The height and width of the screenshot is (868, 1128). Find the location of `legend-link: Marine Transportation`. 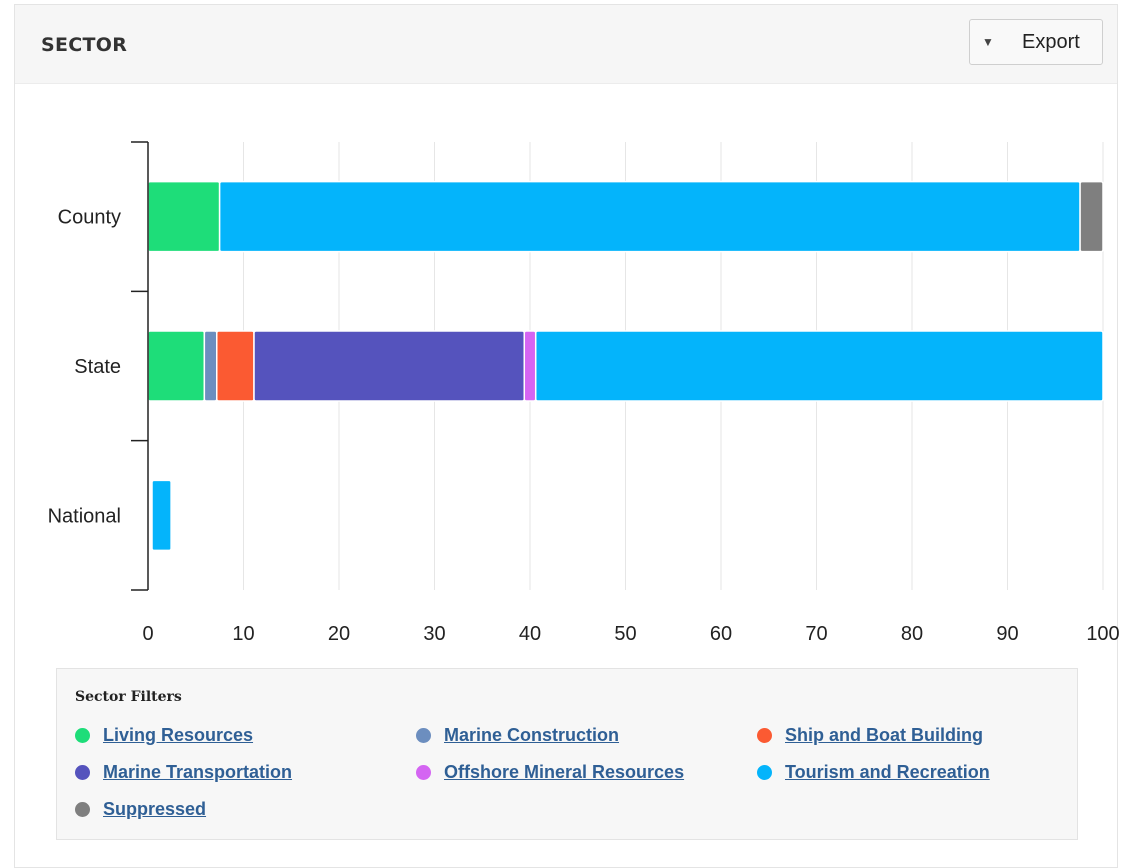

legend-link: Marine Transportation is located at coordinates (198, 772).